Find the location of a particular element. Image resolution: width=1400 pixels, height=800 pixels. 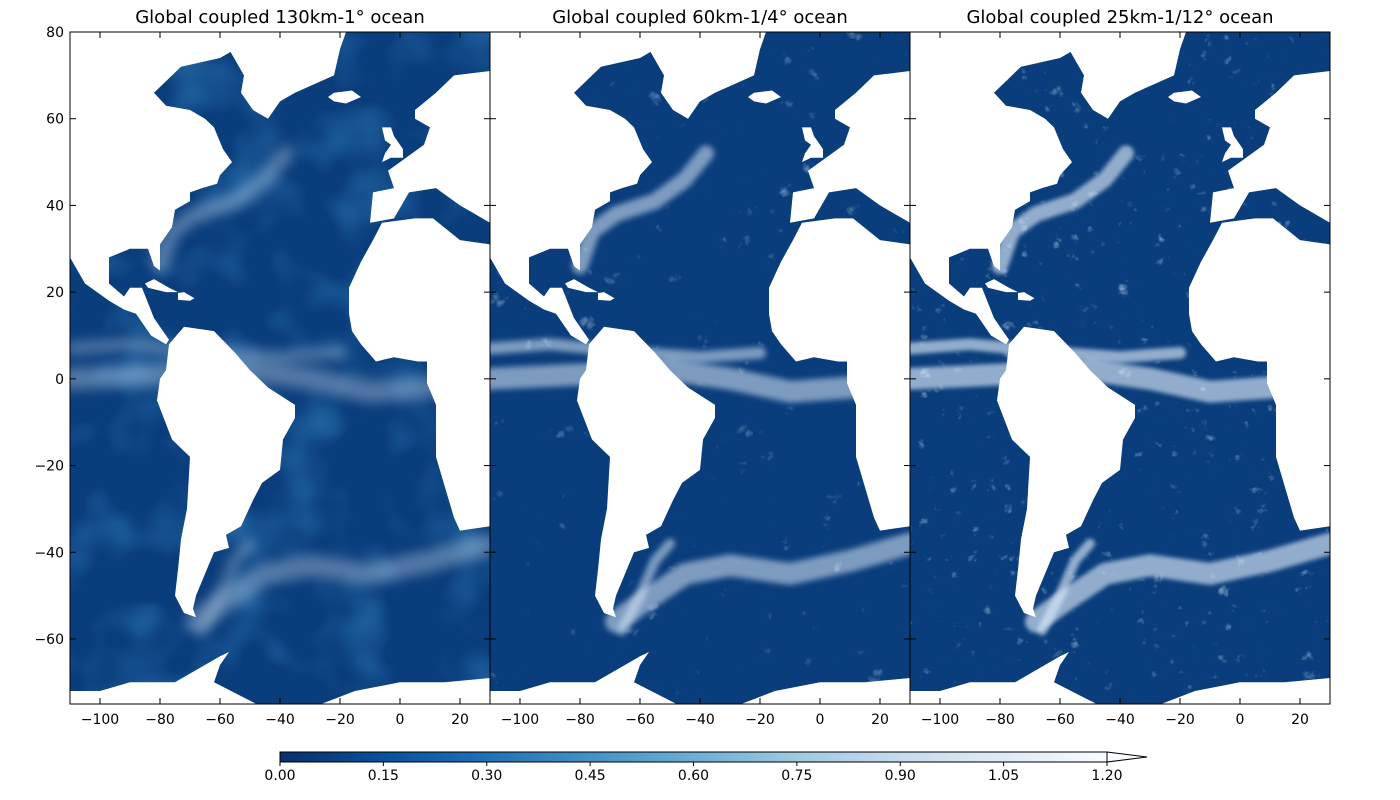

colorbar-tick-label: 1.20 is located at coordinates (1106, 776).